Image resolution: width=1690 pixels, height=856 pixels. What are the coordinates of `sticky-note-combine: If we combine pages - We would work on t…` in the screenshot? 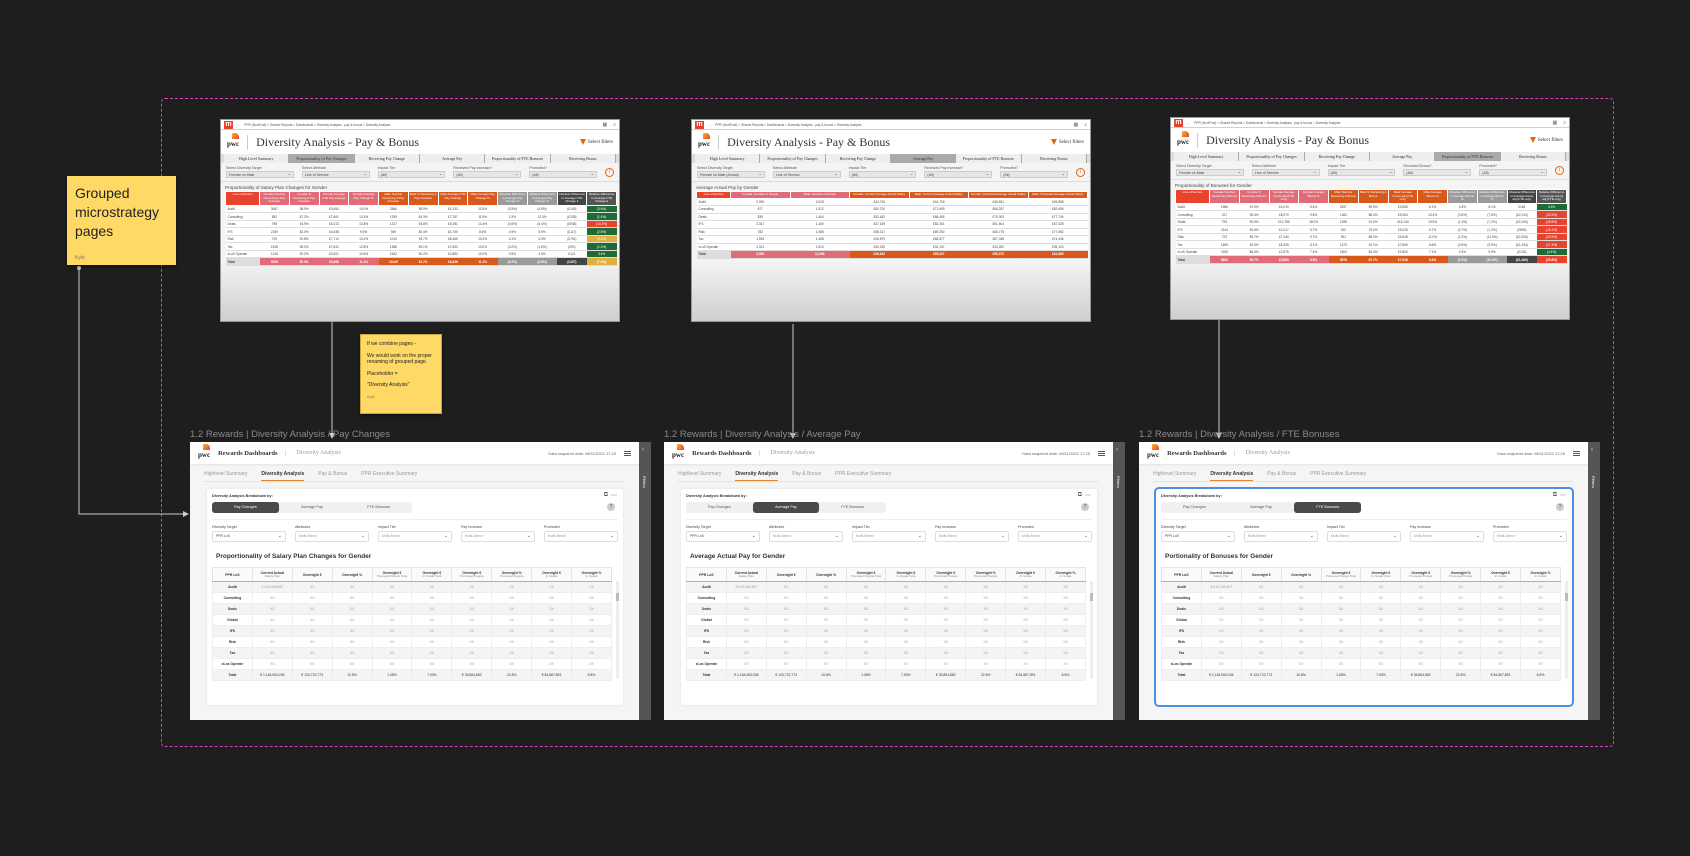 It's located at (401, 374).